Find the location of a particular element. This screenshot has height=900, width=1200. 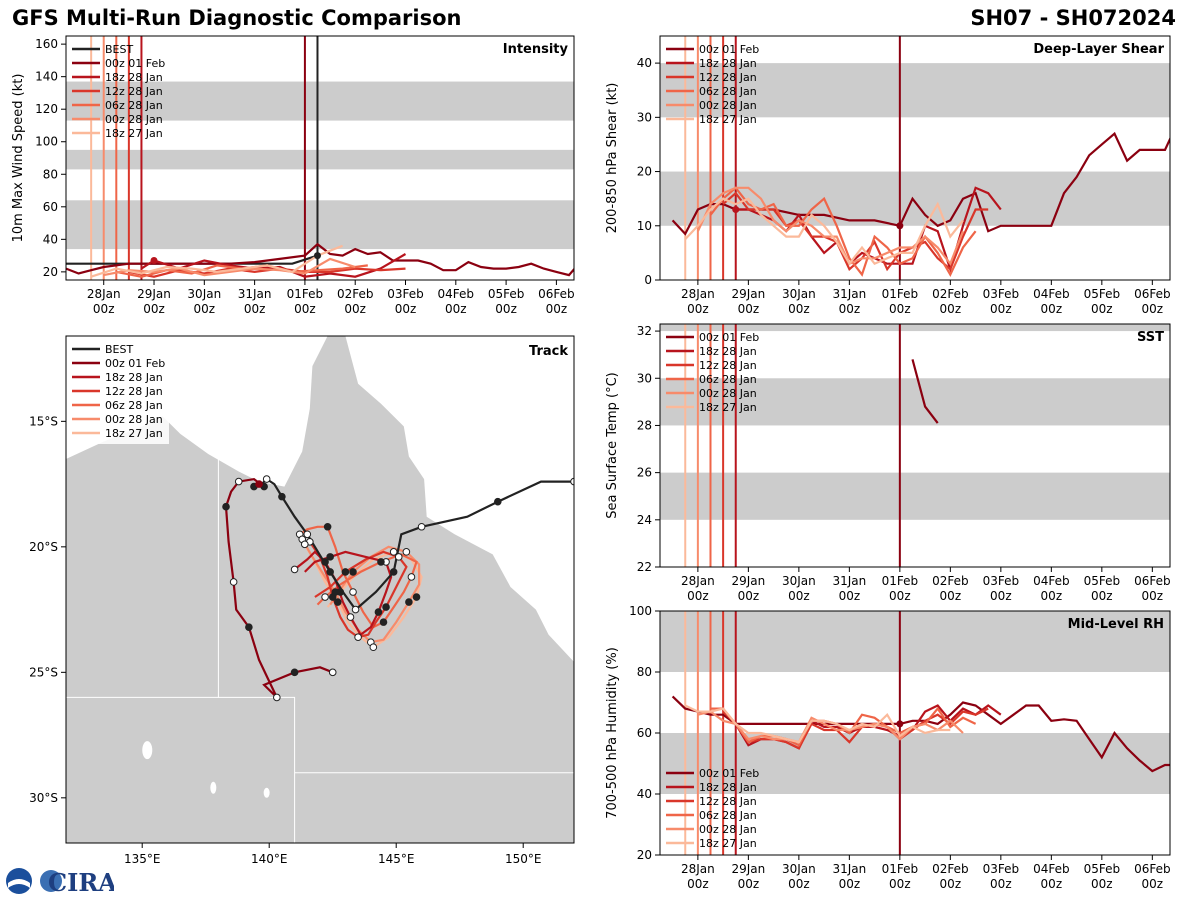

x-tick-label: 150°E is located at coordinates (523, 859).